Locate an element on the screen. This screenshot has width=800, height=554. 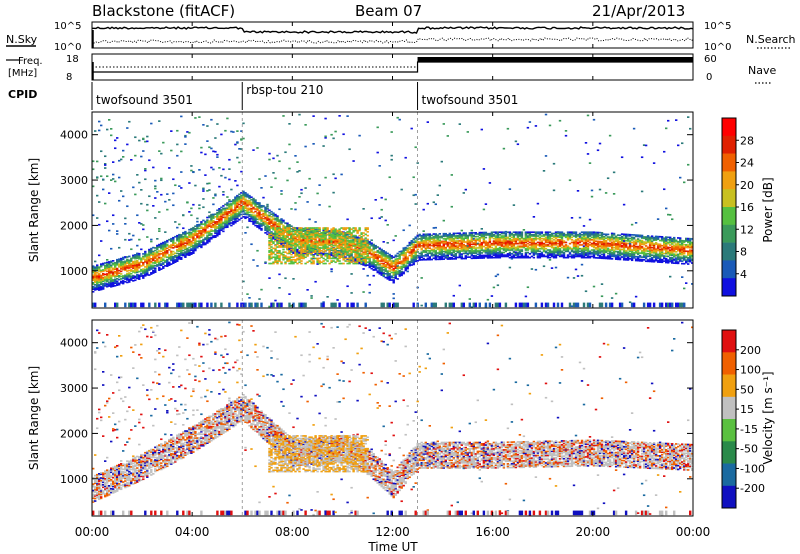
freq-traces is located at coordinates (392, 68).